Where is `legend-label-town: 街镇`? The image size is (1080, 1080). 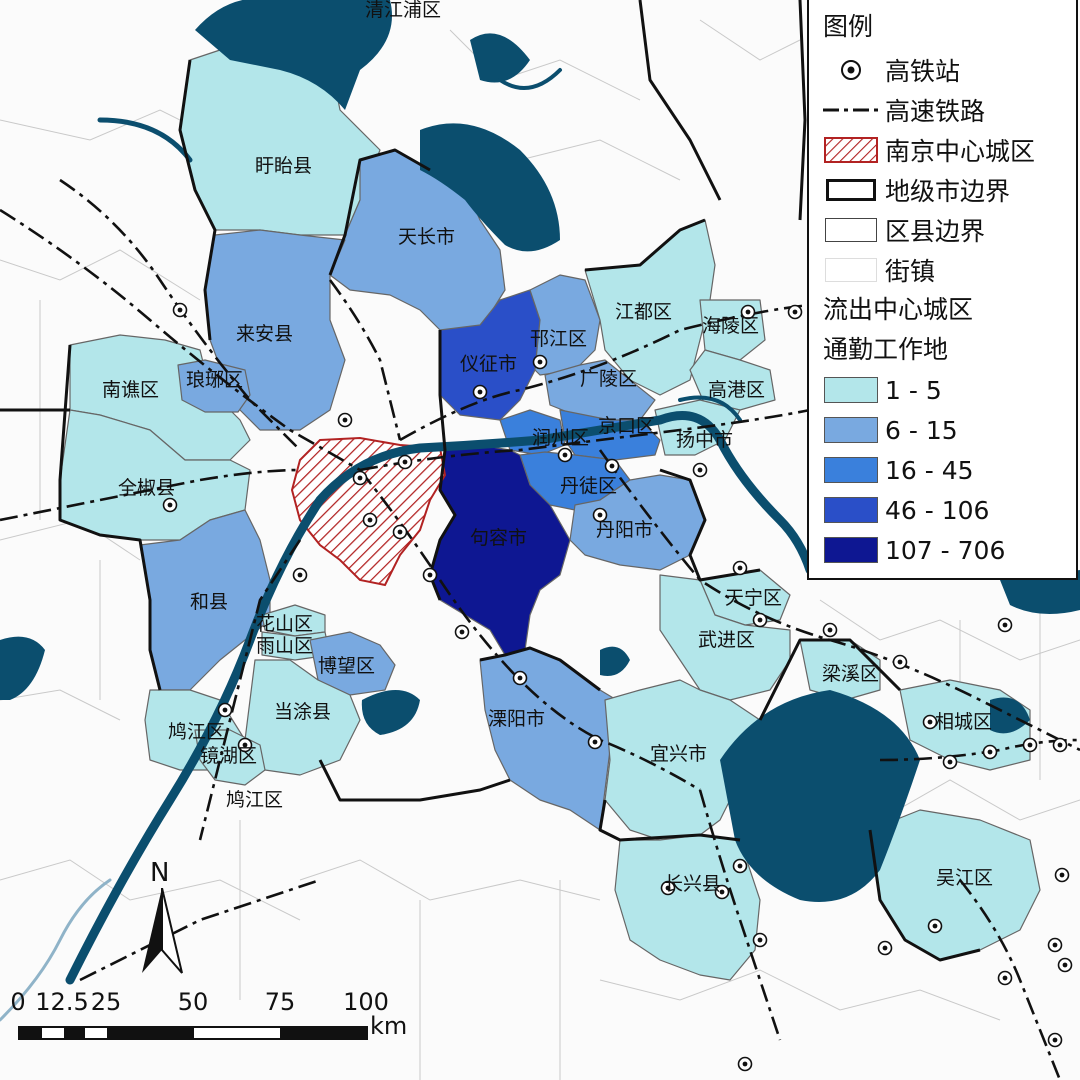
legend-label-town: 街镇 is located at coordinates (910, 271).